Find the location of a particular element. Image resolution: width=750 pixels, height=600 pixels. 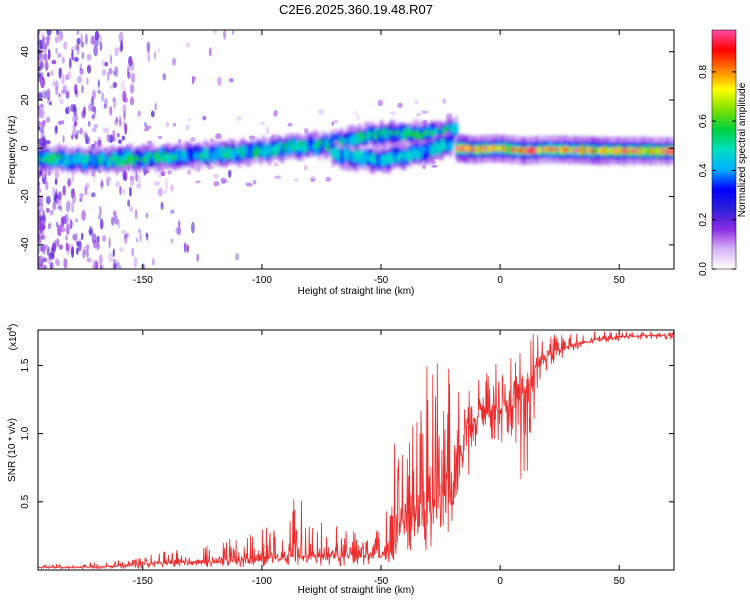

spectrogram-x-tick-label: 50 is located at coordinates (620, 280).